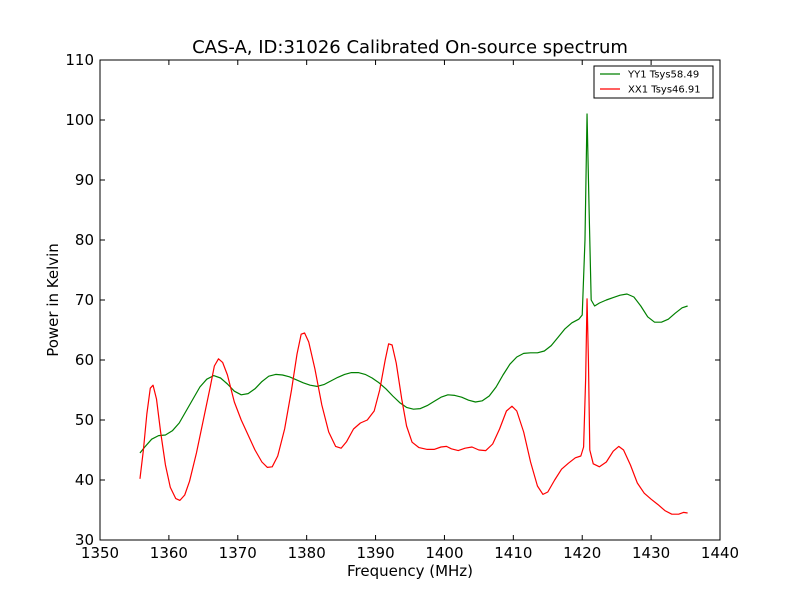  Describe the element at coordinates (84, 300) in the screenshot. I see `y-tick-label: 70` at that location.